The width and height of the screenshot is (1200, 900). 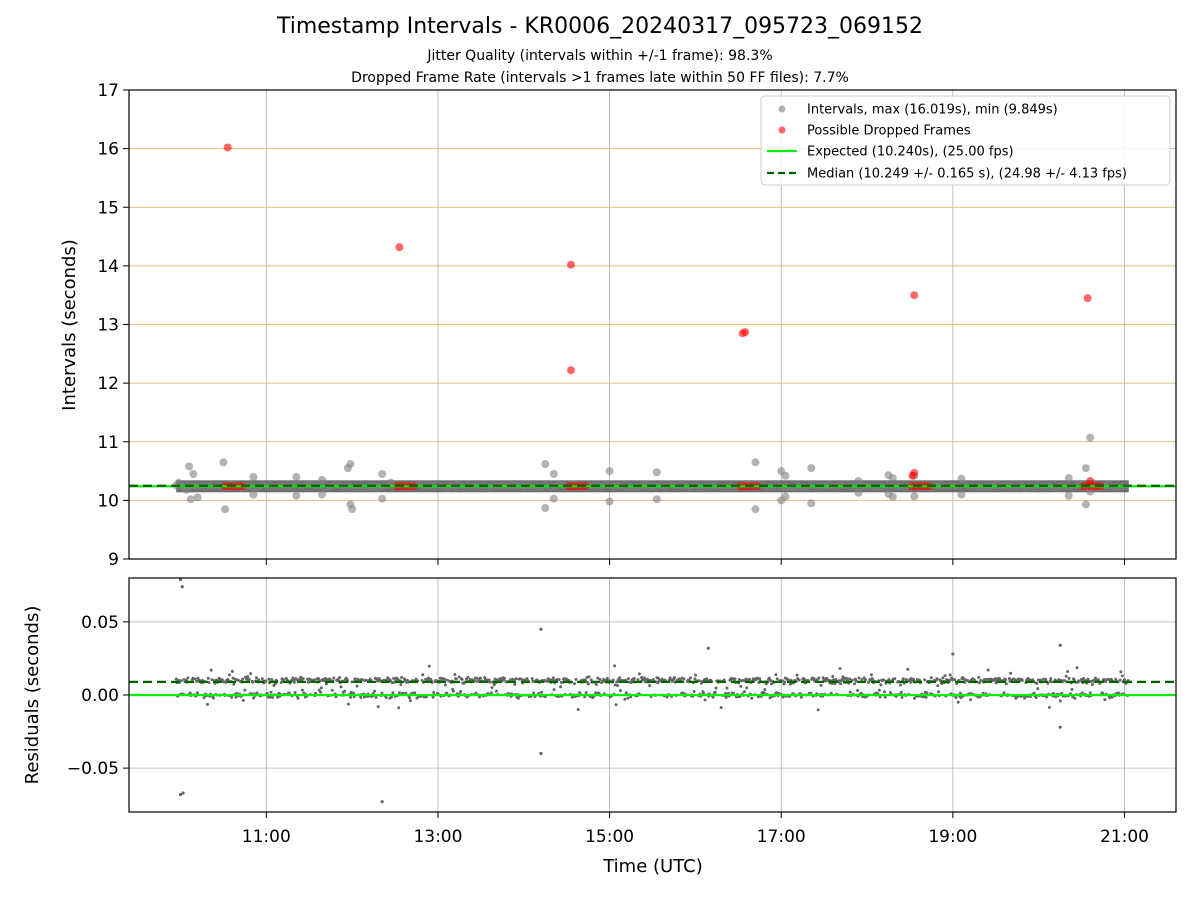 I want to click on bottom-y-tick-label: 0.05, so click(x=100, y=623).